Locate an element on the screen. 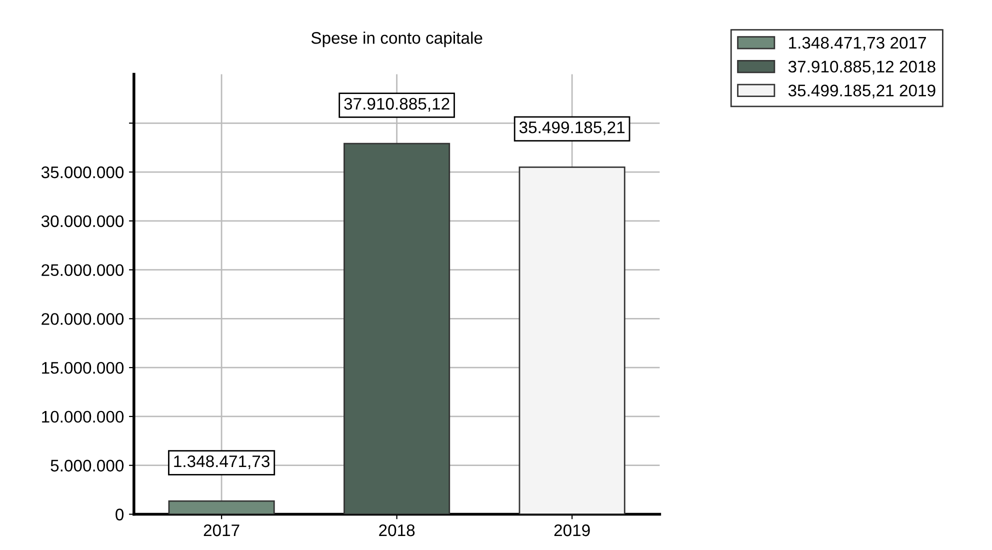 This screenshot has height=550, width=992. y-tick-label: 0 is located at coordinates (120, 514).